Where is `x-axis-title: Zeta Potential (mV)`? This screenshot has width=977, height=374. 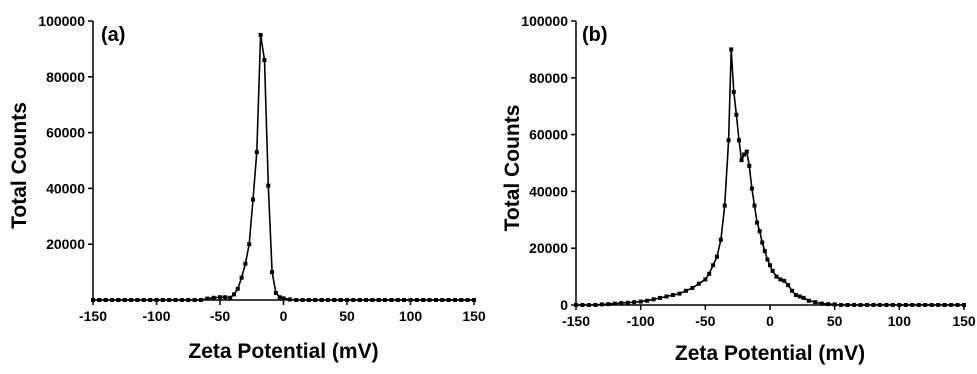
x-axis-title: Zeta Potential (mV) is located at coordinates (770, 353).